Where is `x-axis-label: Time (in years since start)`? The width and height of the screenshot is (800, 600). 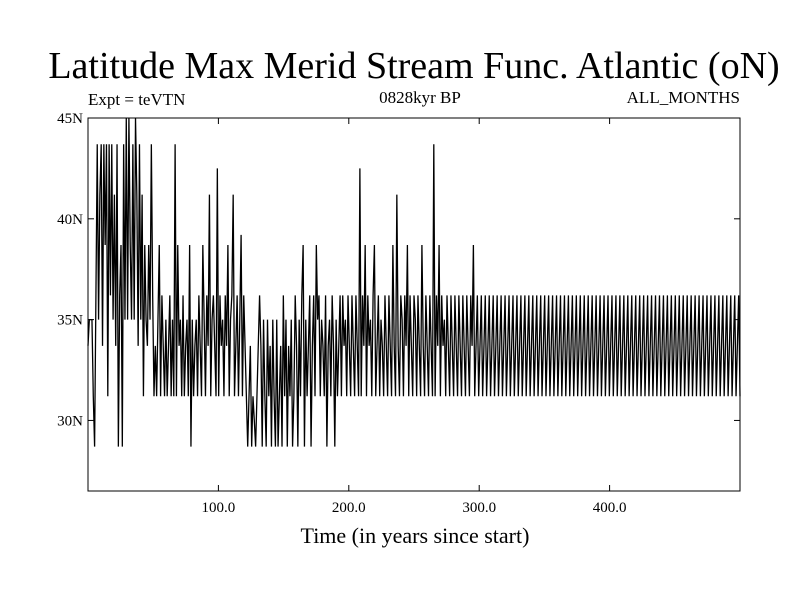 x-axis-label: Time (in years since start) is located at coordinates (415, 535).